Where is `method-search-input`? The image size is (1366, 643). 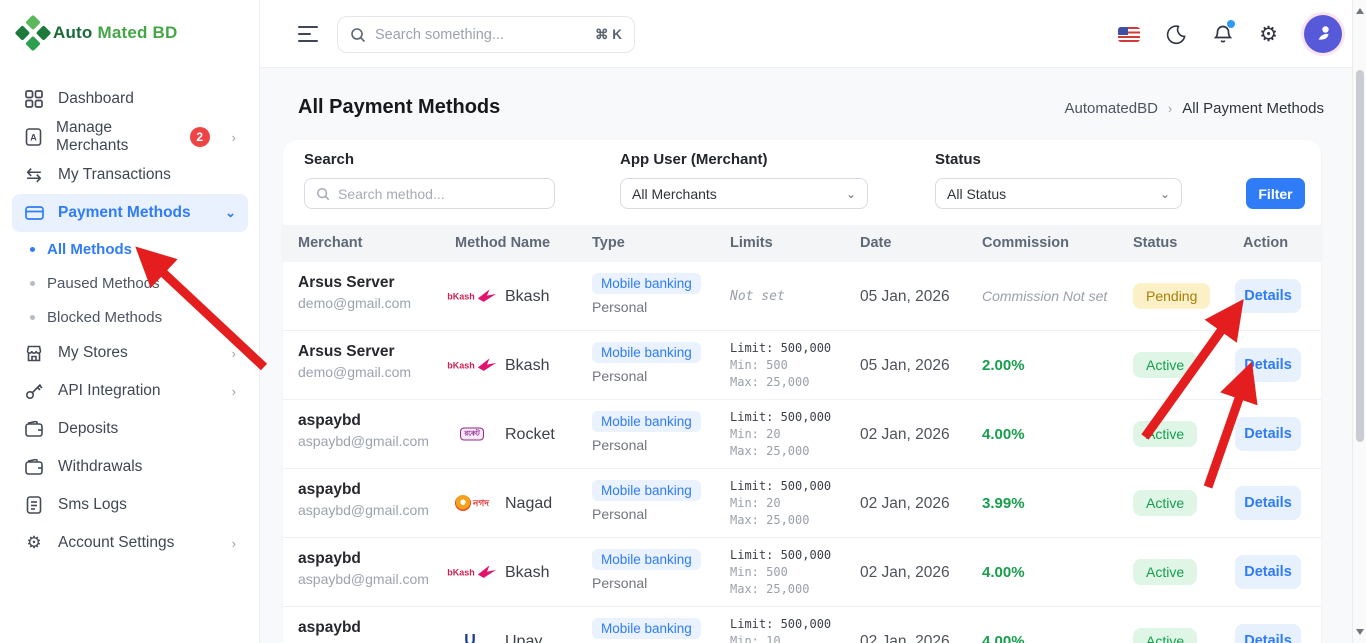
method-search-input is located at coordinates (440, 193).